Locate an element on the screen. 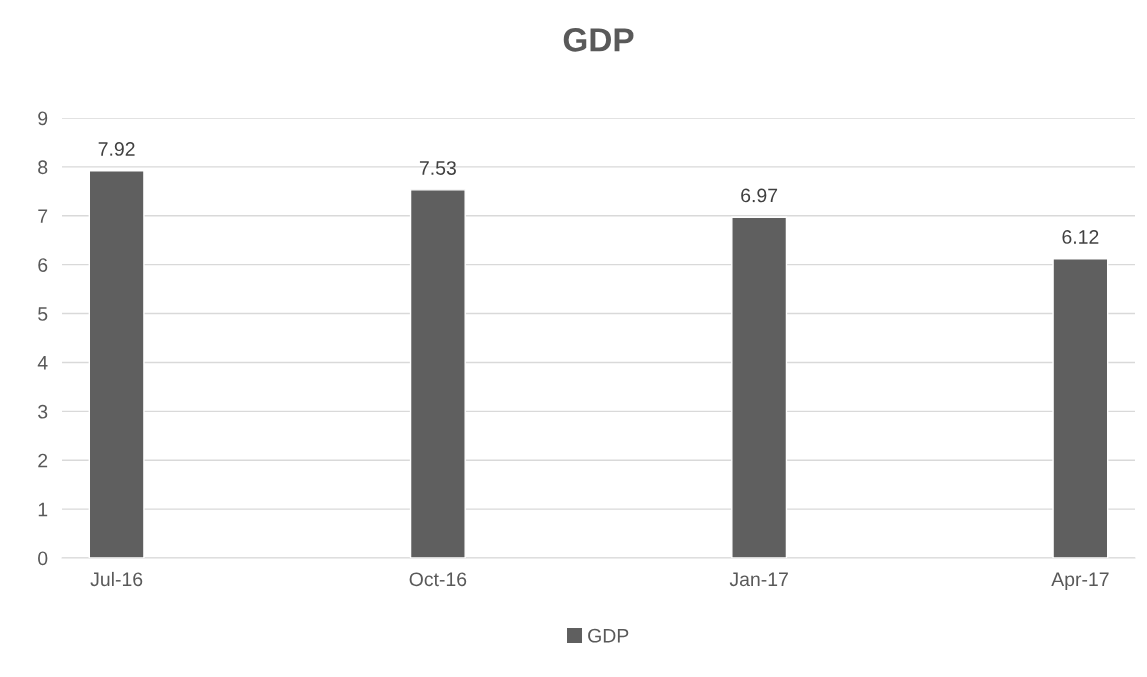 The height and width of the screenshot is (677, 1147). chart-title: GDP is located at coordinates (598, 40).